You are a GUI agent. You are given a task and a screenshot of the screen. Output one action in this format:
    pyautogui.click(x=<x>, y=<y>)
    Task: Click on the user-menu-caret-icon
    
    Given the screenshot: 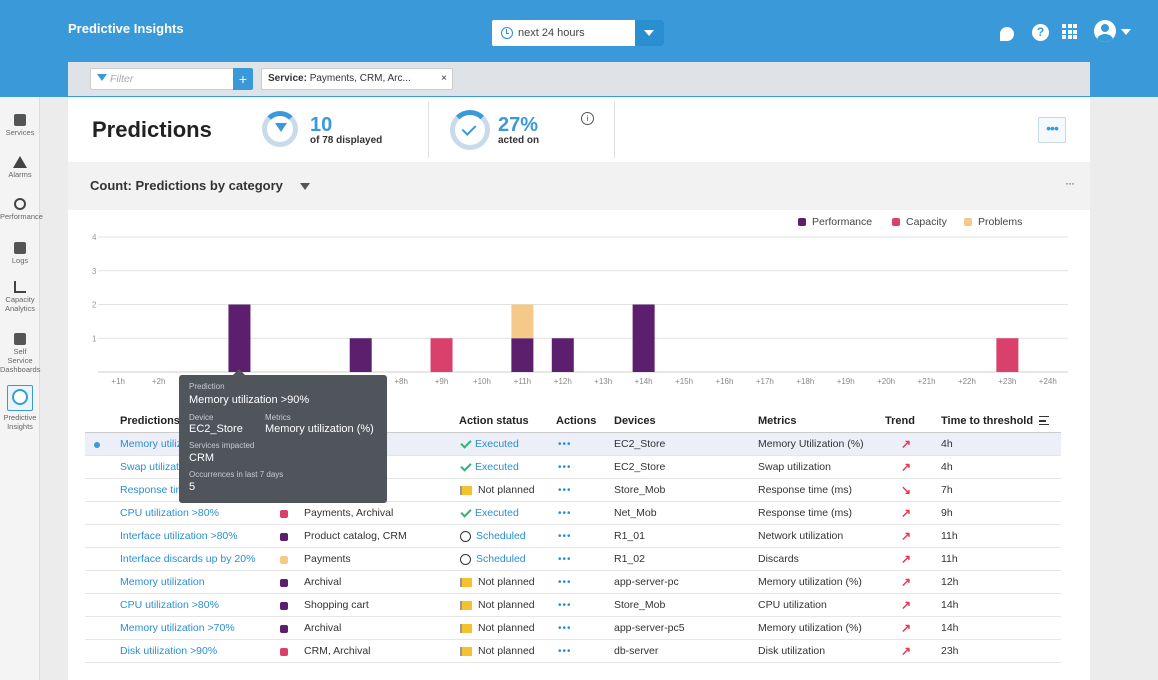 What is the action you would take?
    pyautogui.click(x=1126, y=32)
    